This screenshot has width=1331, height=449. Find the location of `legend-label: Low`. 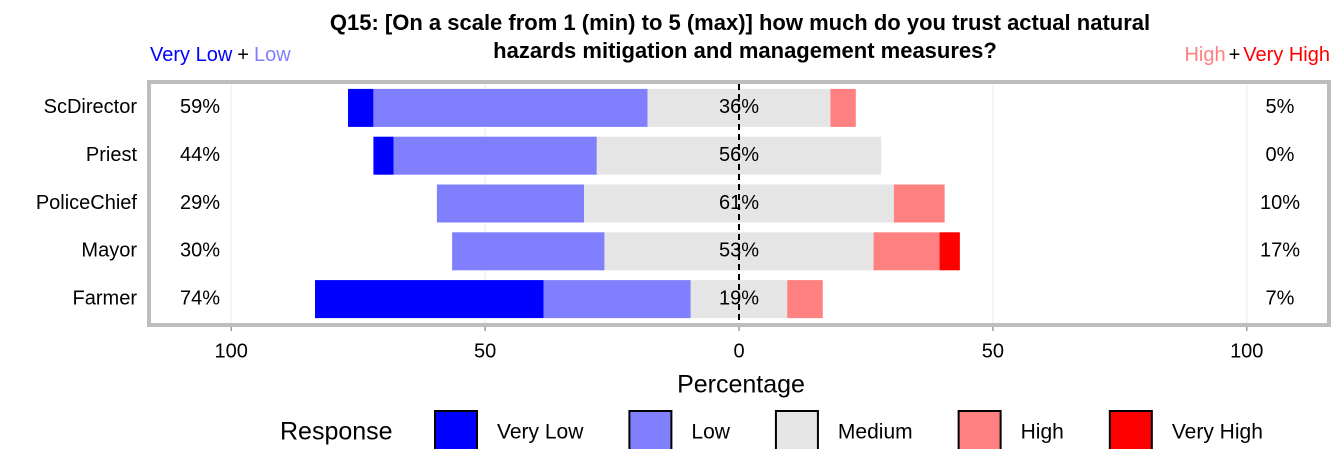

legend-label: Low is located at coordinates (710, 432).